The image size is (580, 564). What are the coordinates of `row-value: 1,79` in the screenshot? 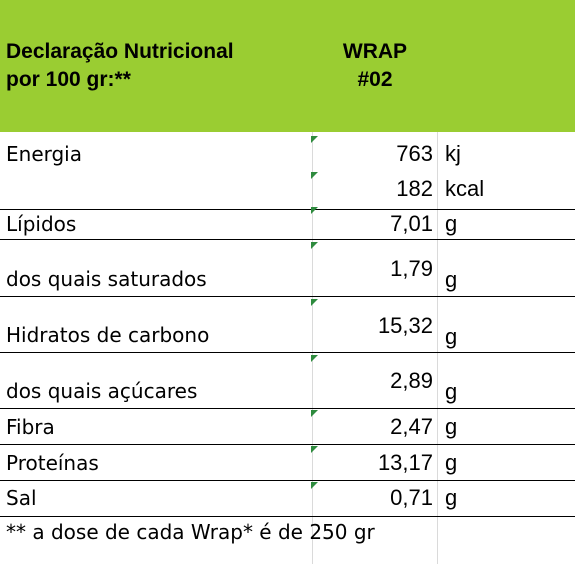 It's located at (411, 268).